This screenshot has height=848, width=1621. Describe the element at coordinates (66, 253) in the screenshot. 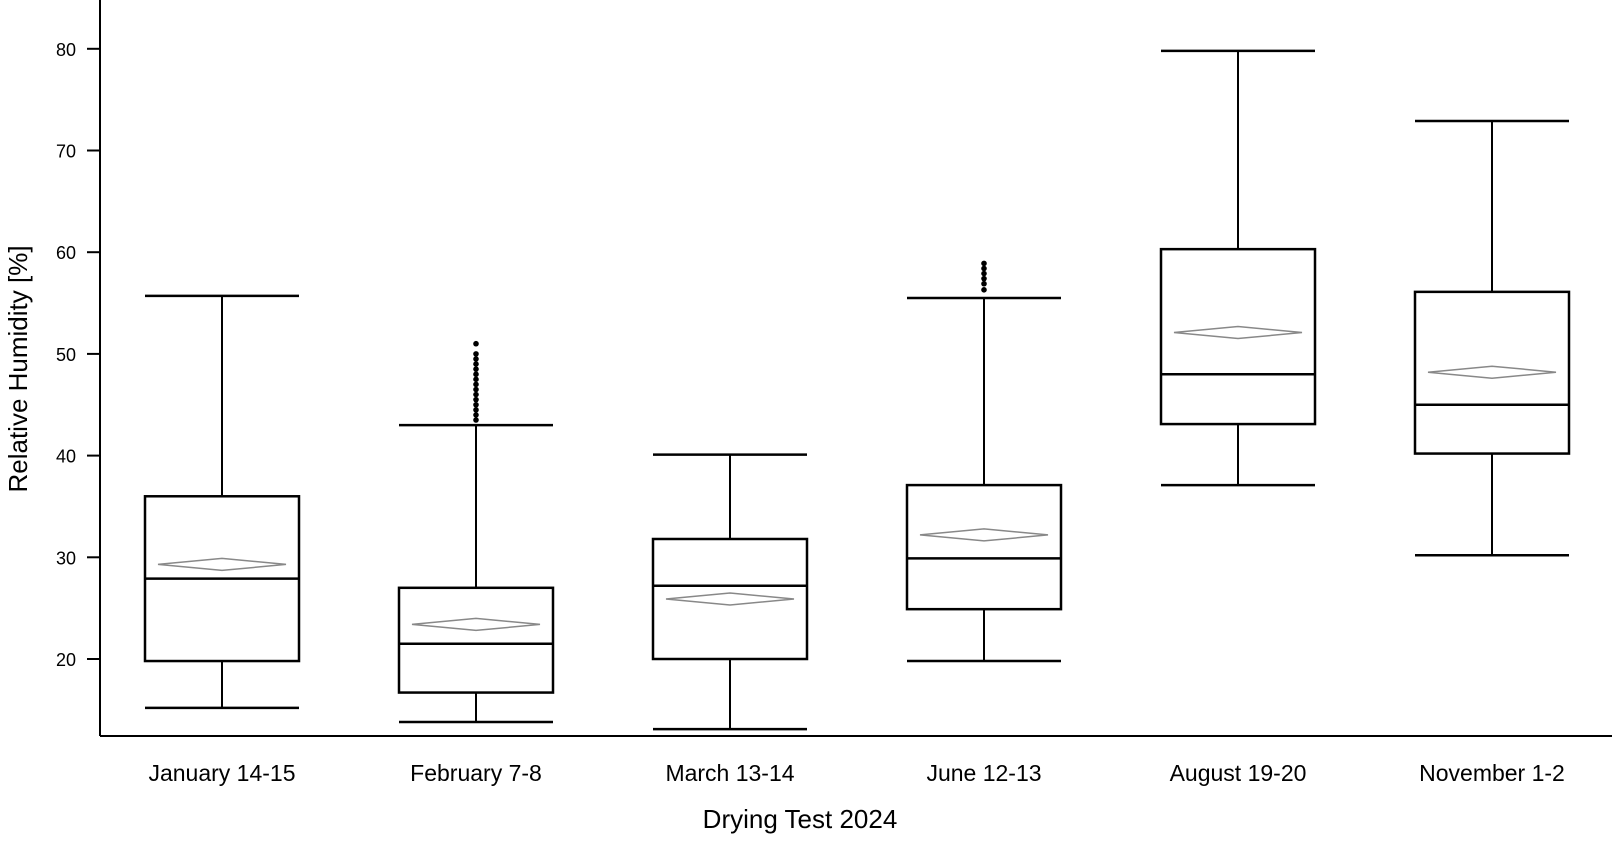

I see `y-tick-label: 60` at that location.